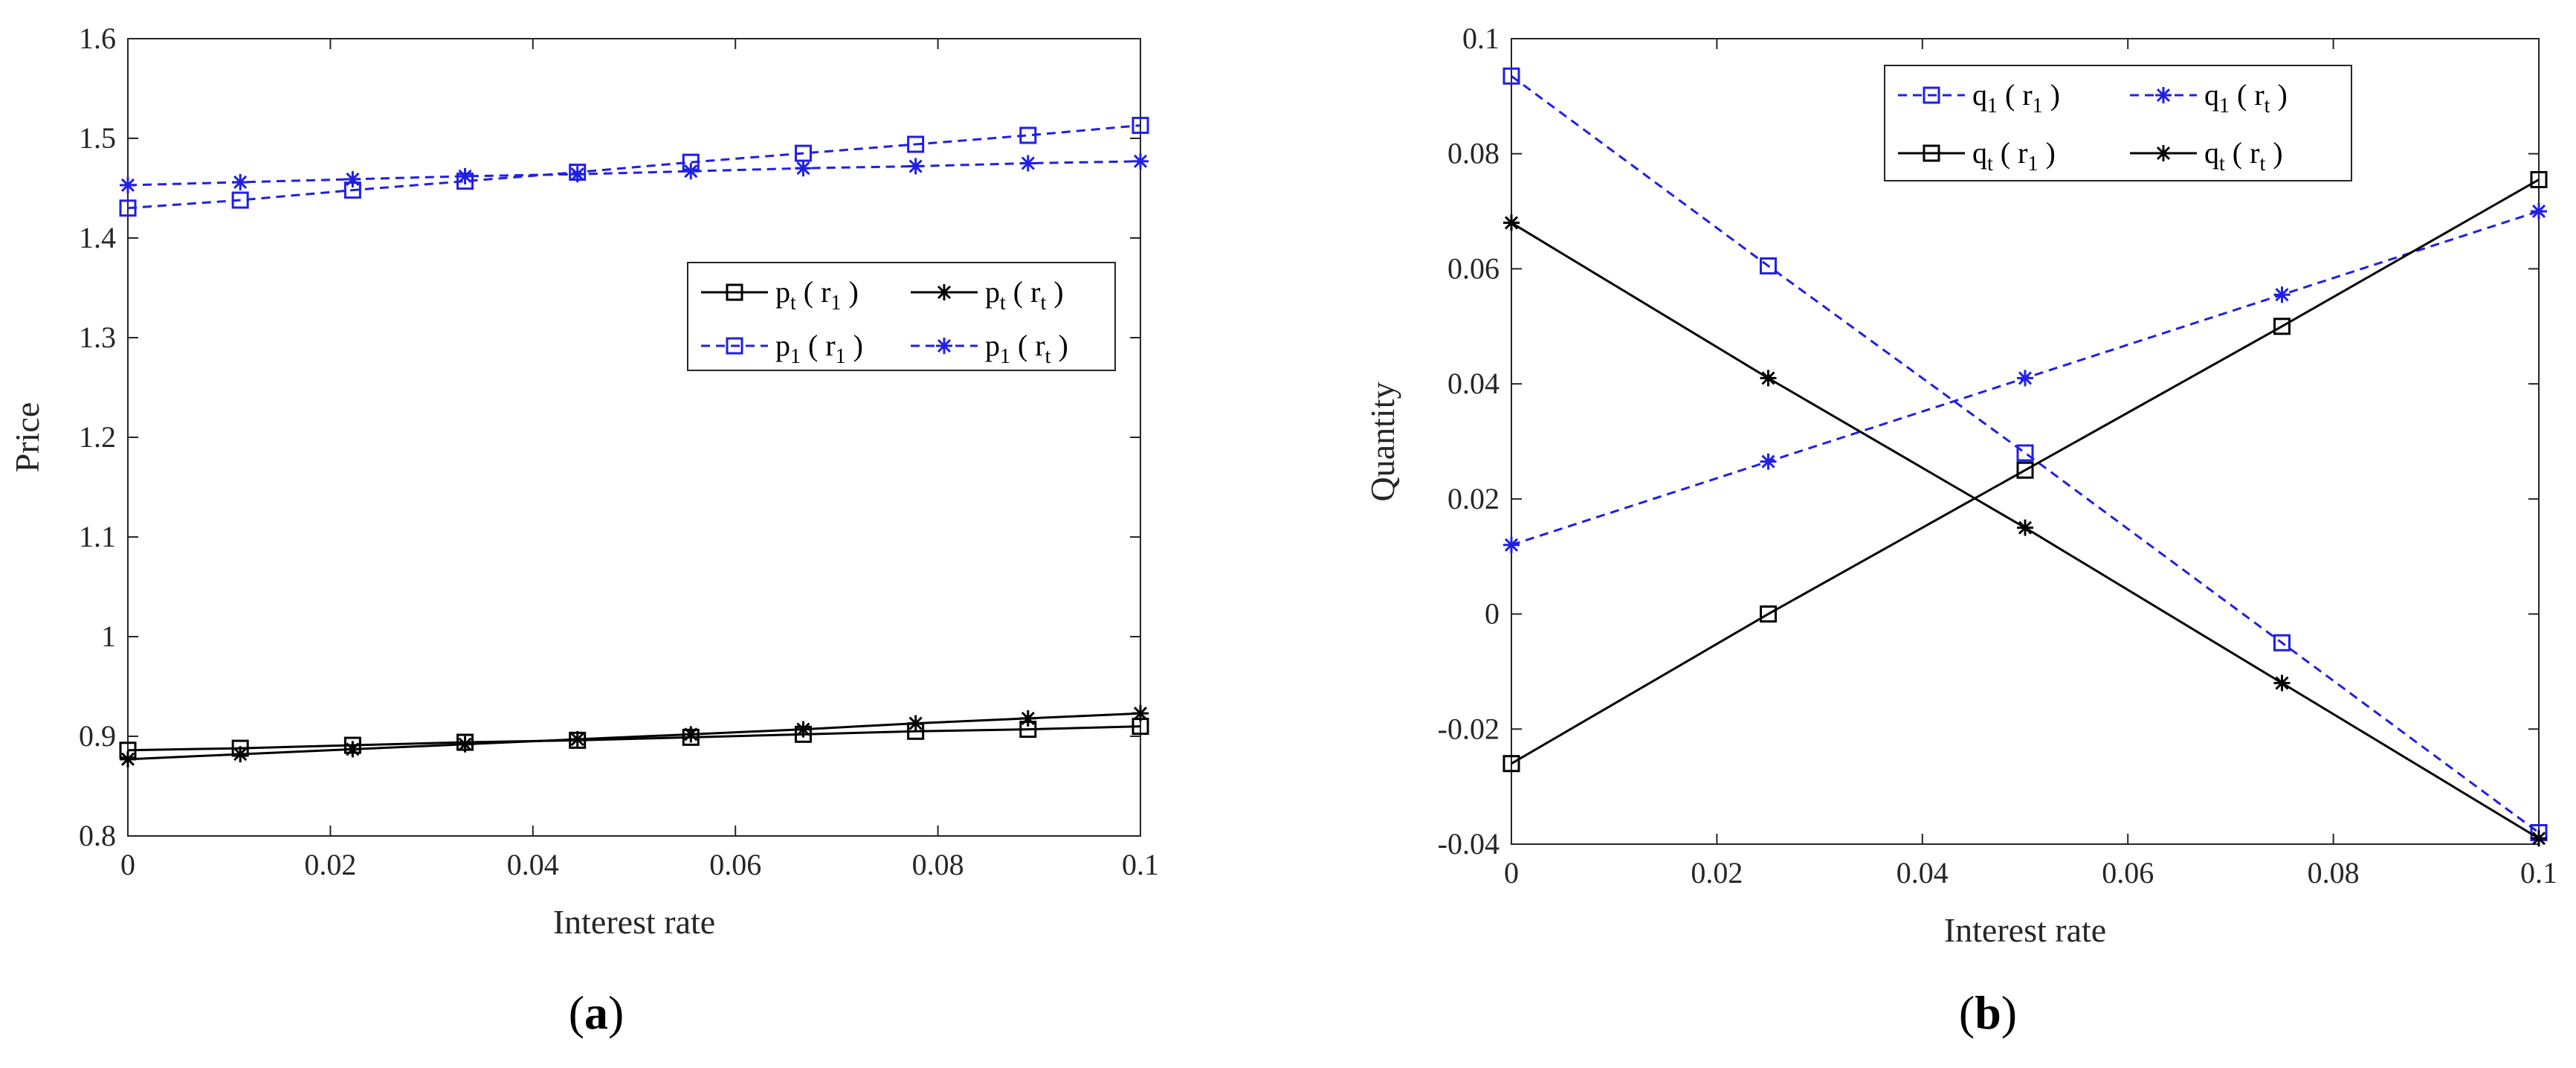 The image size is (2576, 1068). I want to click on y-tick-label: 0.1, so click(1481, 38).